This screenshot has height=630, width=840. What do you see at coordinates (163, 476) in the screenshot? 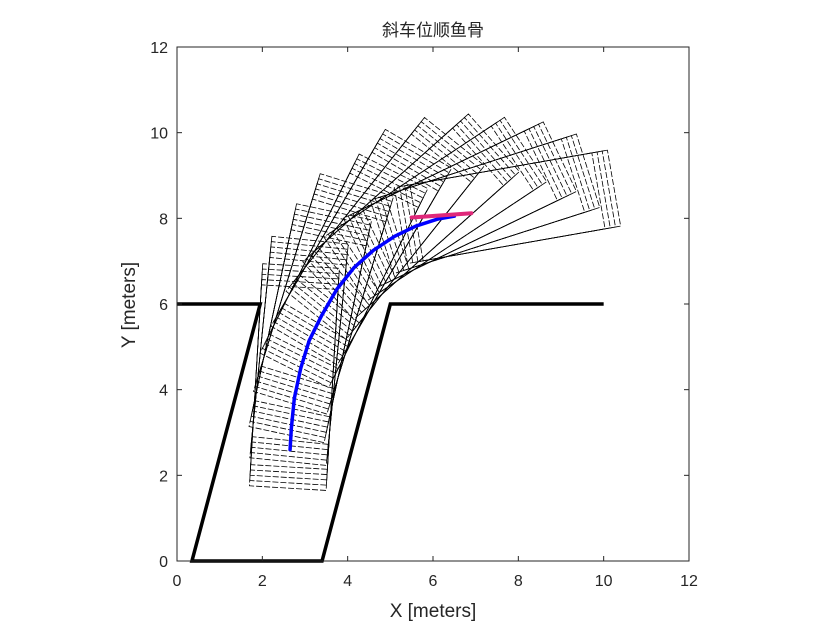
I see `y-tick-label: 2` at bounding box center [163, 476].